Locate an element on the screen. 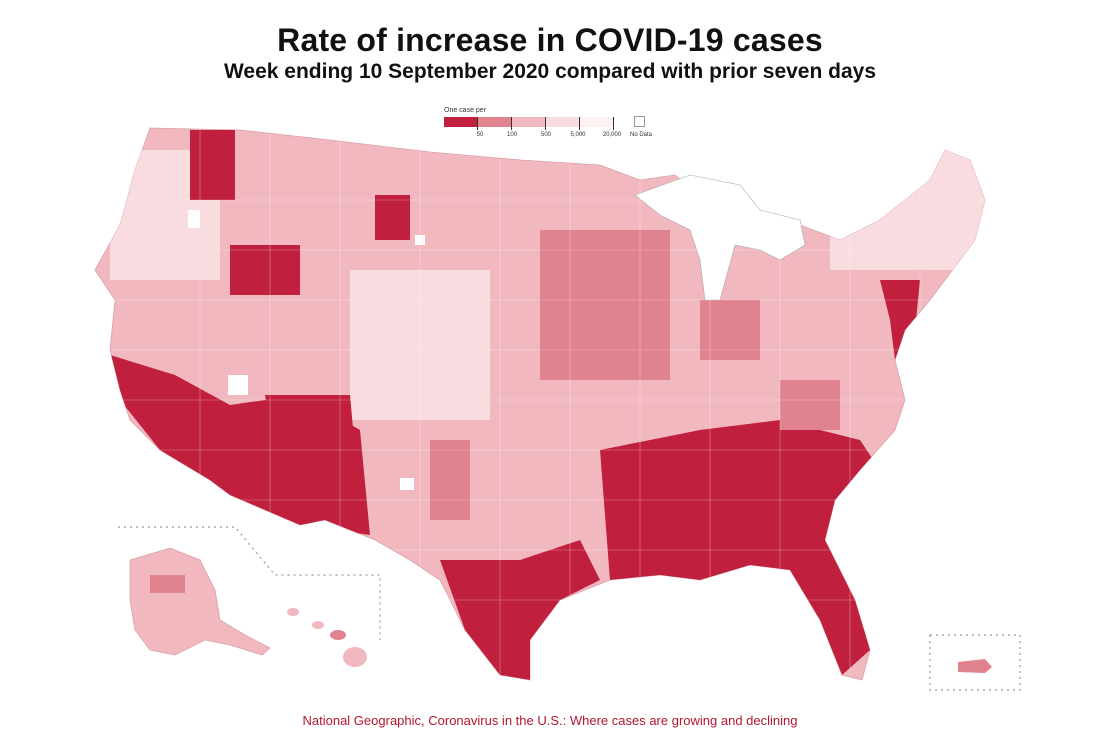 The width and height of the screenshot is (1100, 745). alaska-inset-border is located at coordinates (249, 583).